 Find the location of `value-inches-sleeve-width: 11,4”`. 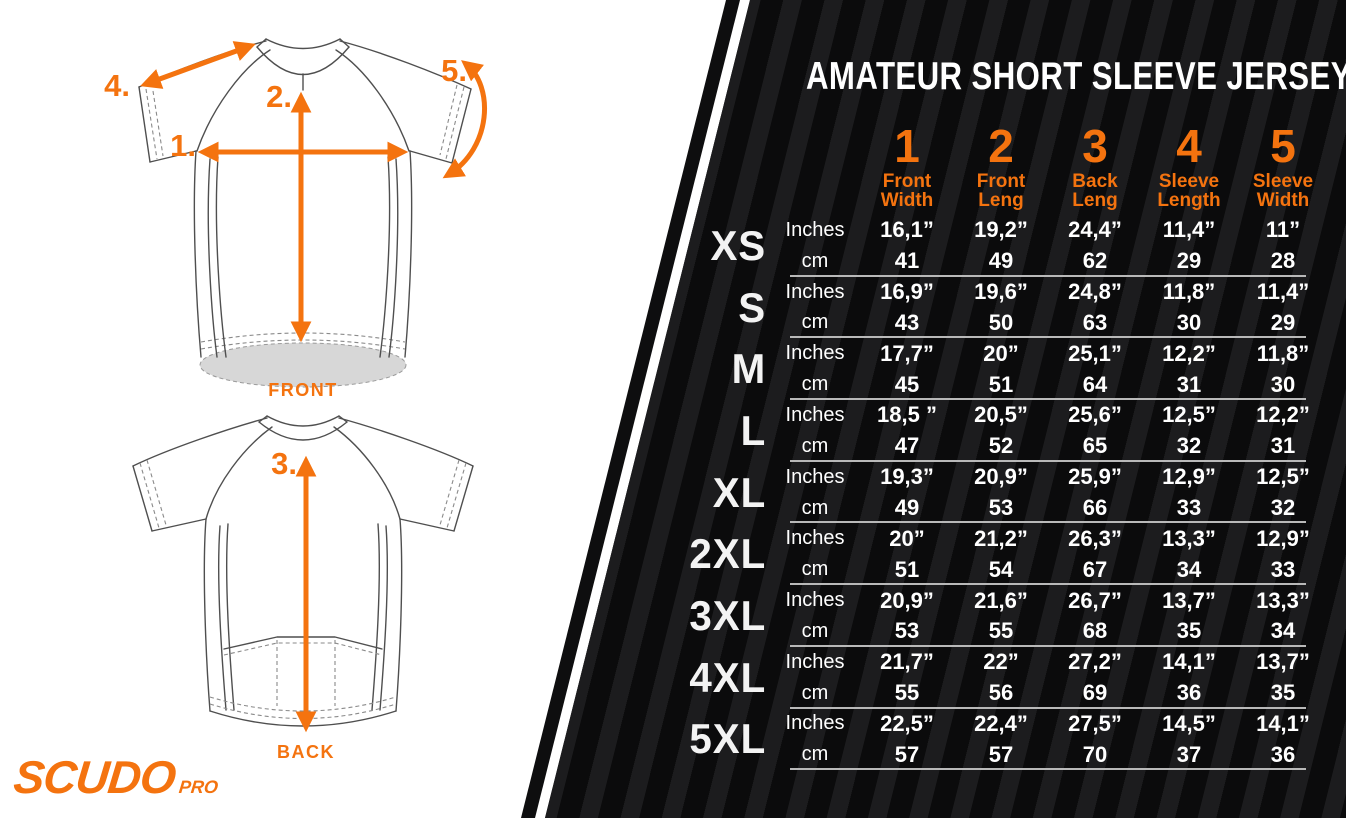

value-inches-sleeve-width: 11,4” is located at coordinates (1283, 292).